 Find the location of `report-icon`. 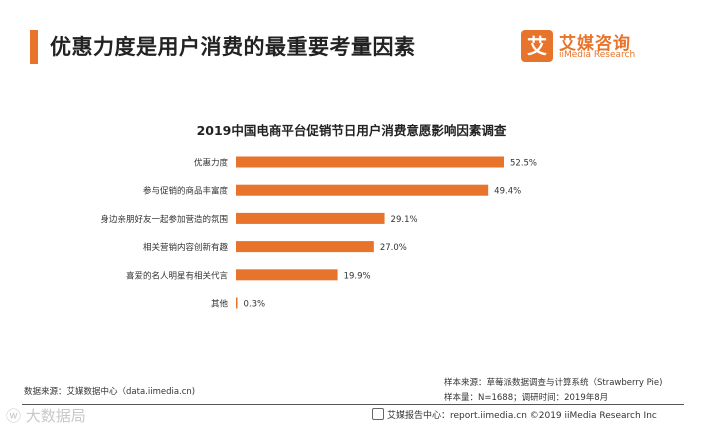

report-icon is located at coordinates (378, 414).